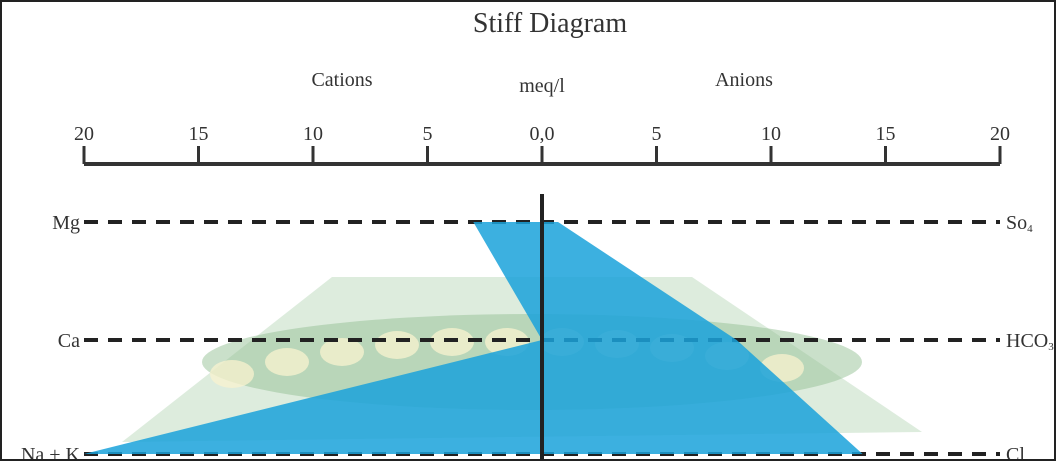 The image size is (1056, 461). What do you see at coordinates (1030, 341) in the screenshot?
I see `anion-label: HCO3` at bounding box center [1030, 341].